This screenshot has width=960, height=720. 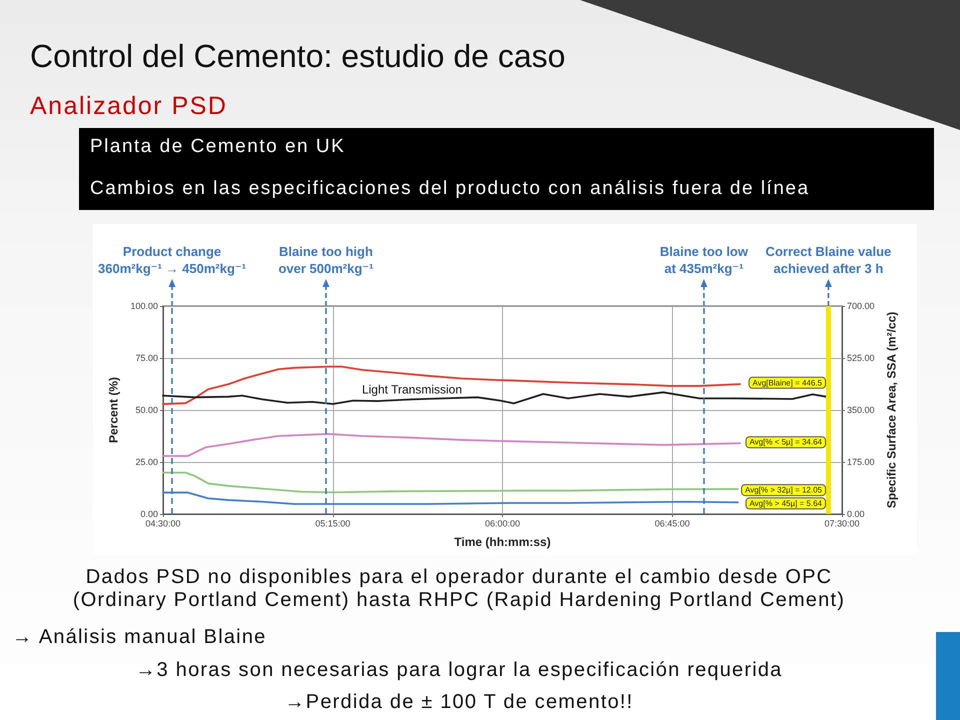 I want to click on chart-title: Control del Cemento: estudio de caso, so click(x=298, y=56).